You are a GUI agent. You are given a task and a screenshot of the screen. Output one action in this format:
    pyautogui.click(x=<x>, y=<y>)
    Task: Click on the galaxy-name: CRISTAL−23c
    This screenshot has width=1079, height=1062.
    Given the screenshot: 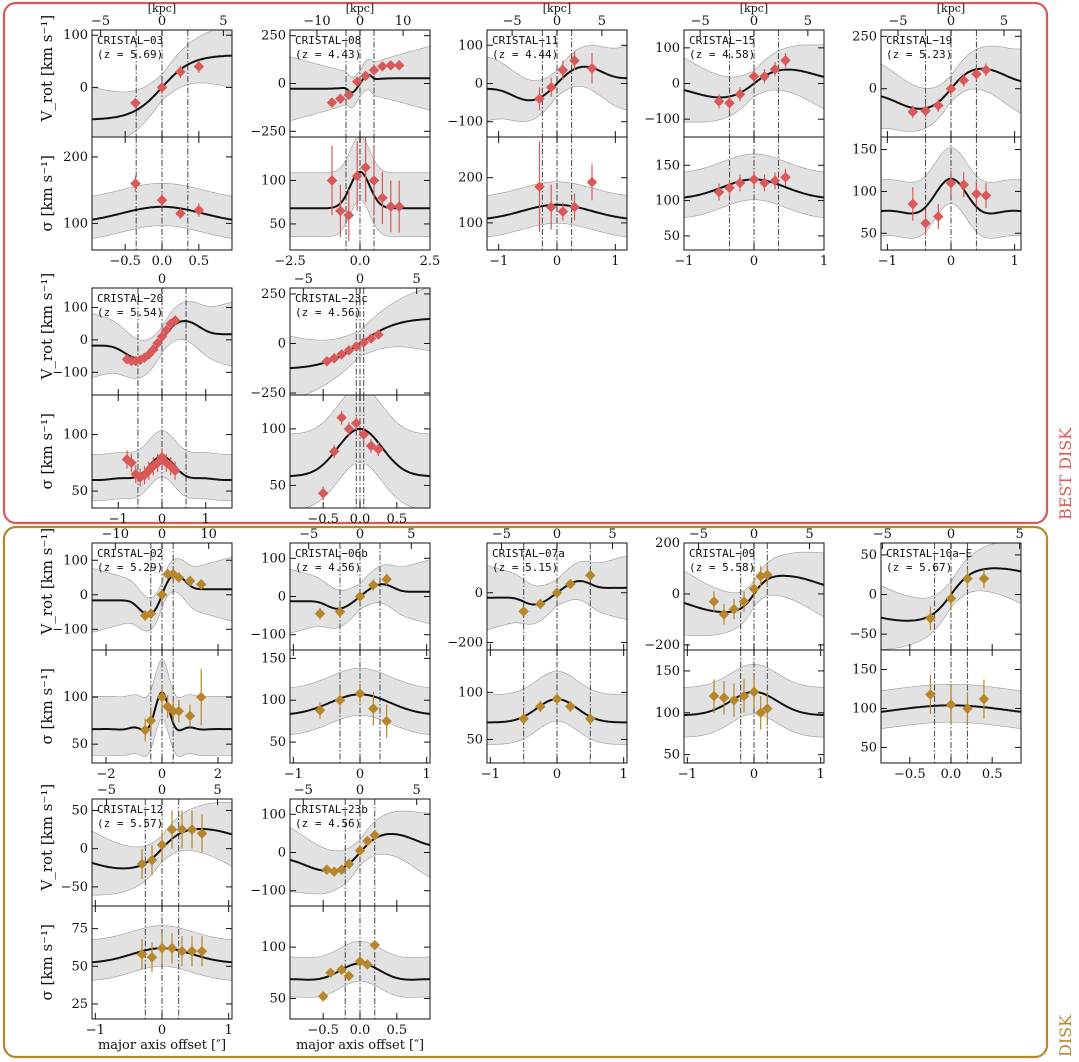 What is the action you would take?
    pyautogui.click(x=331, y=298)
    